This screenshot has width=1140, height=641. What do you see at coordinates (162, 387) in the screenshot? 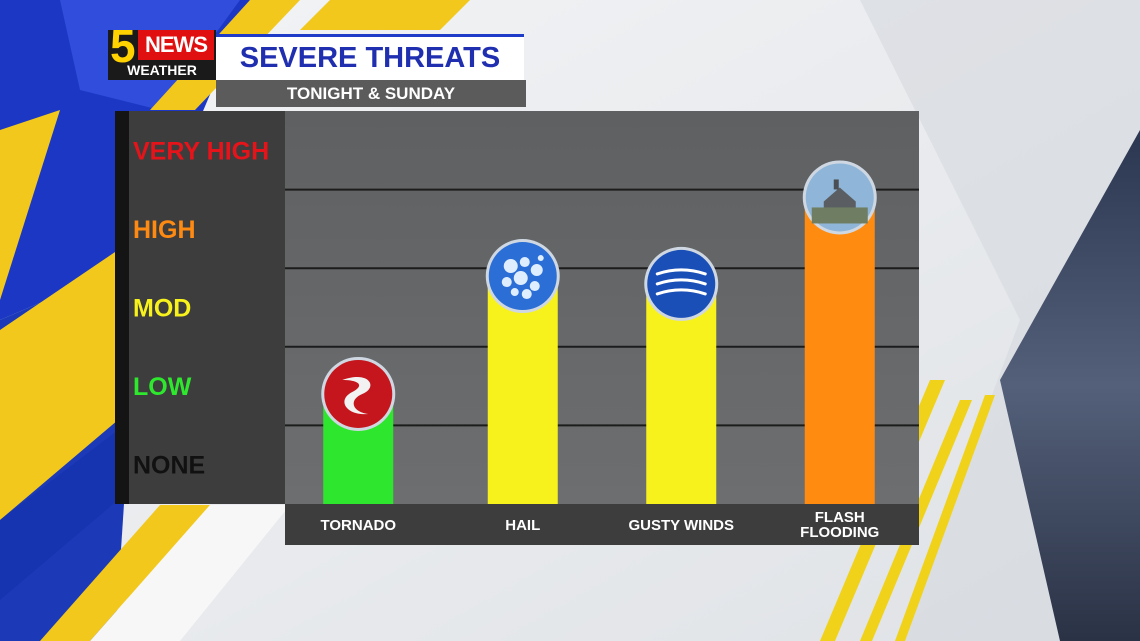
I see `level-label-low: LOW` at bounding box center [162, 387].